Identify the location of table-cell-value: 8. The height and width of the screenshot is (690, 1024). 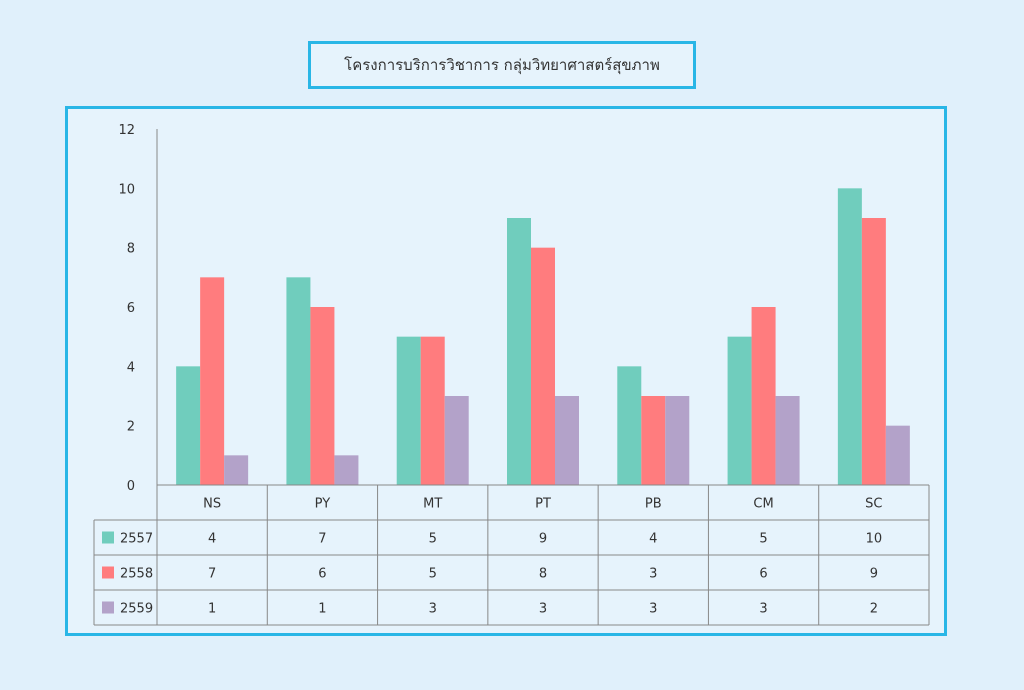
(543, 574).